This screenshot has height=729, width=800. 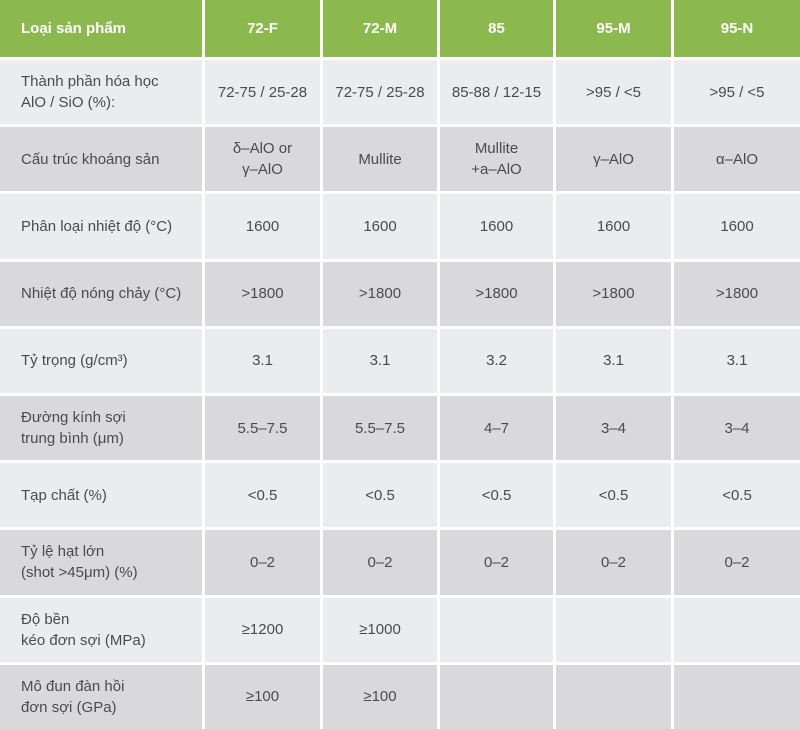 I want to click on table-cell: 85-88 / 12-15, so click(x=496, y=92).